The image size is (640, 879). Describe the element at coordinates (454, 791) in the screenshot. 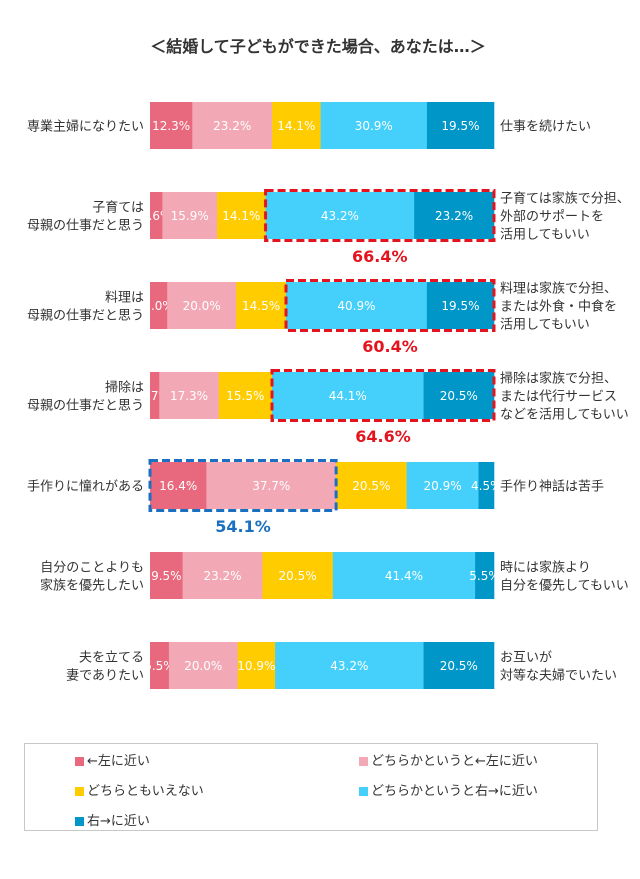

I see `legend-label: どちらかというと右→に近い` at that location.